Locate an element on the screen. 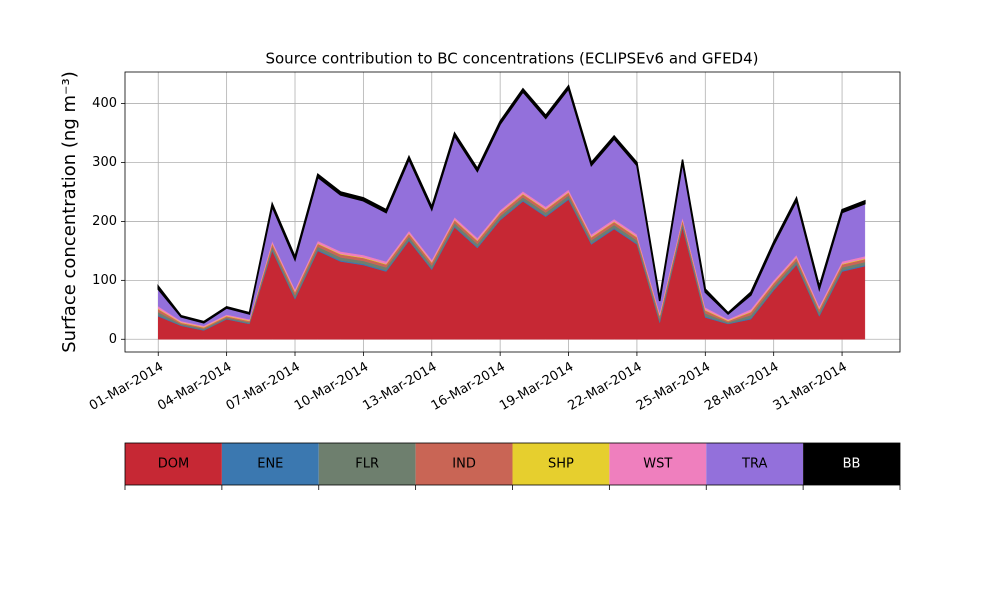 This screenshot has height=600, width=1000. legend-label: WST is located at coordinates (657, 464).